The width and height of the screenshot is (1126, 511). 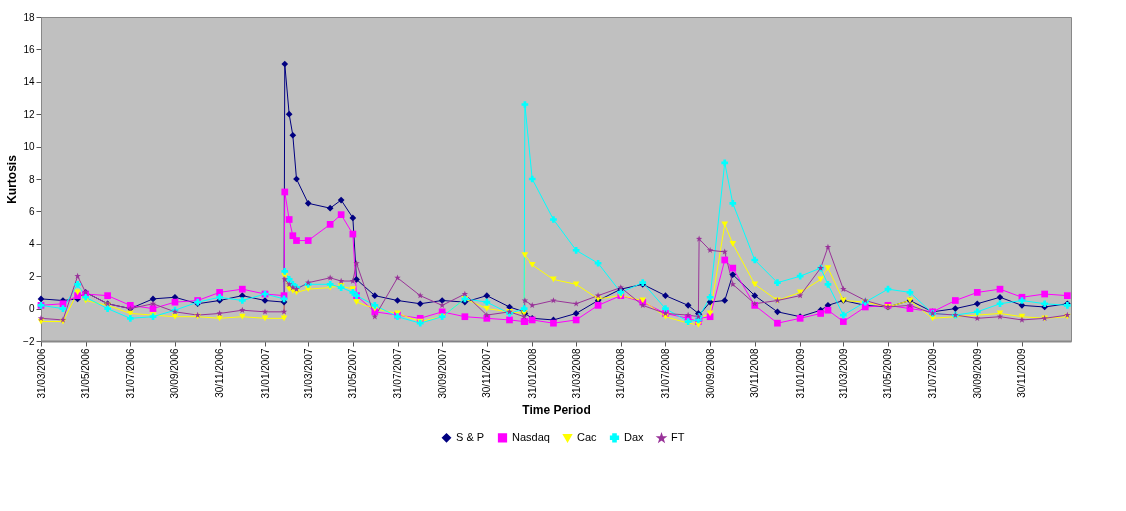 What do you see at coordinates (398, 373) in the screenshot?
I see `x-tick-label: 31/07/2007` at bounding box center [398, 373].